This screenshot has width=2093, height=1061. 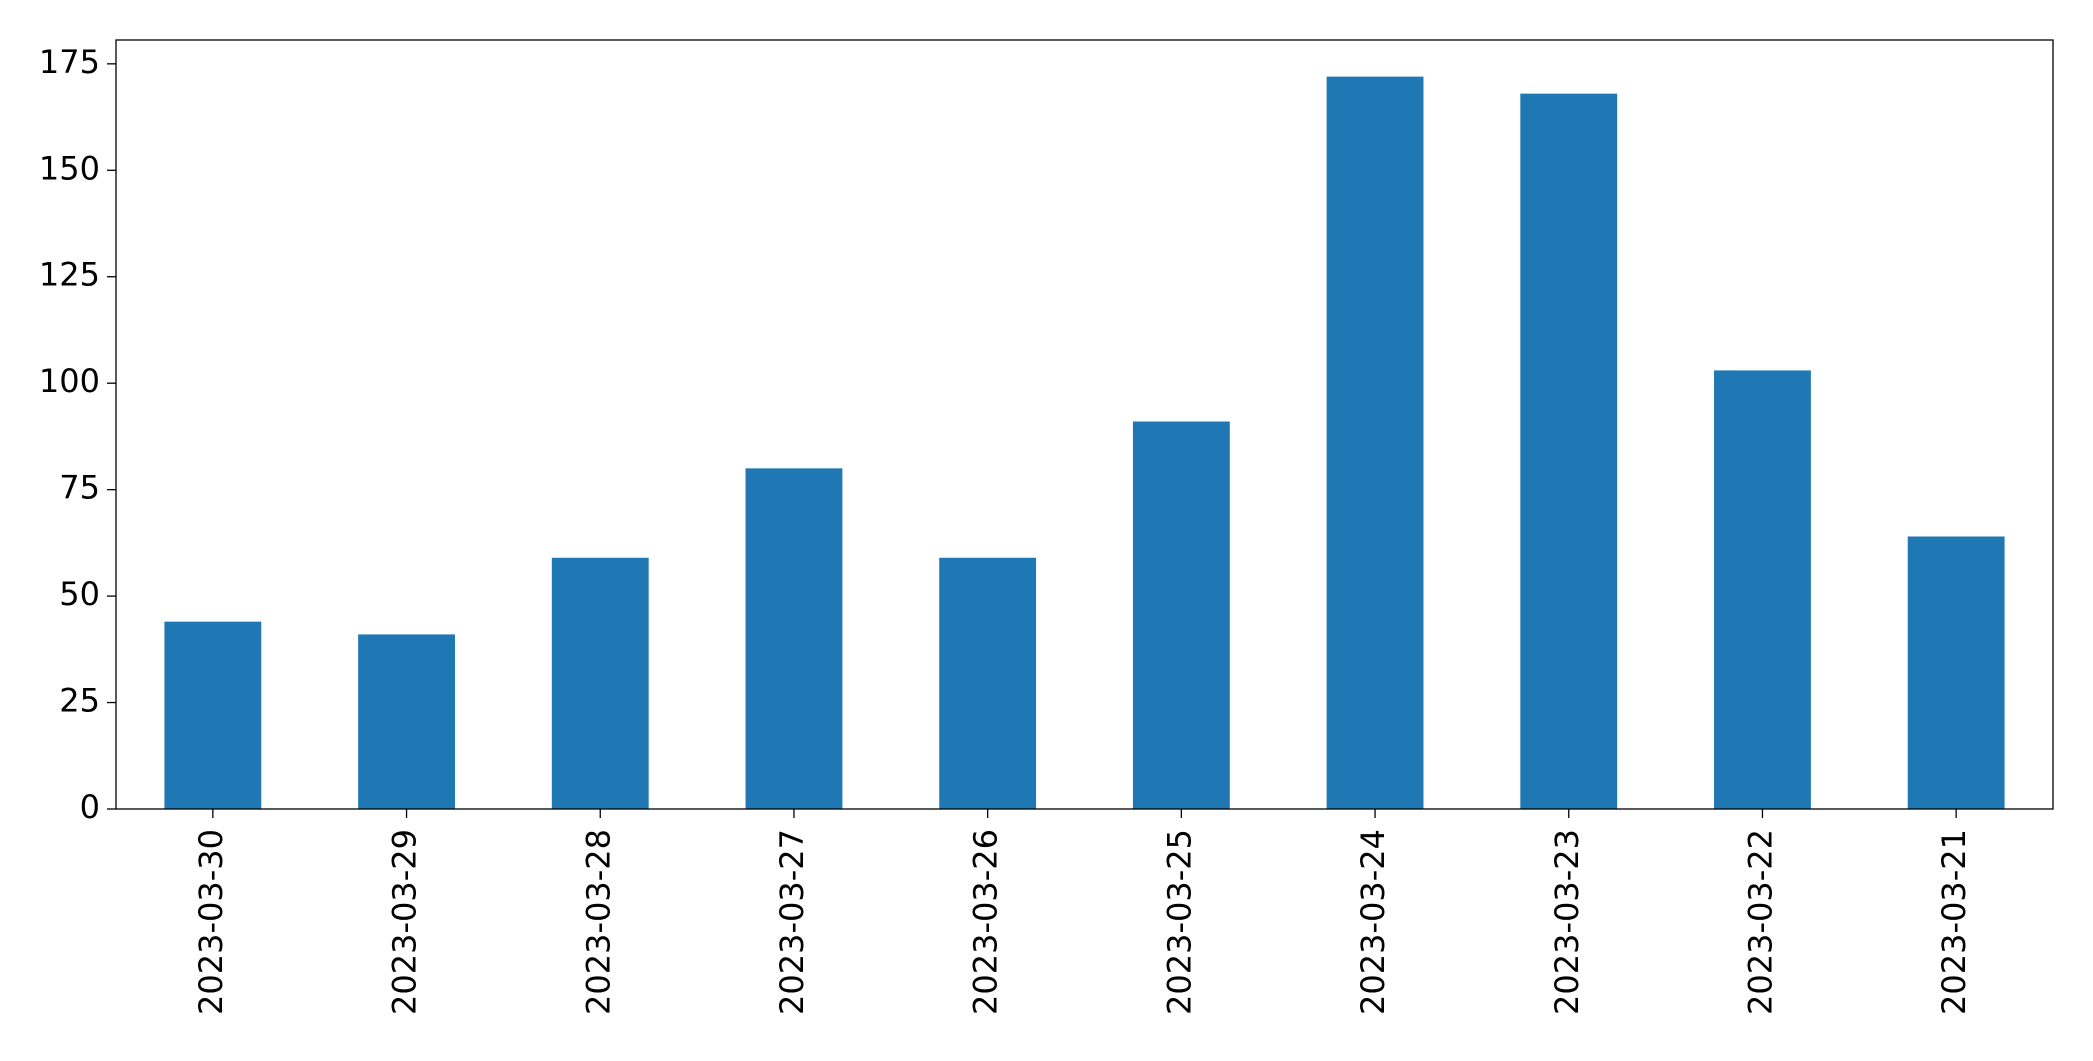 What do you see at coordinates (792, 922) in the screenshot?
I see `x-tick-label: 2023-03-27` at bounding box center [792, 922].